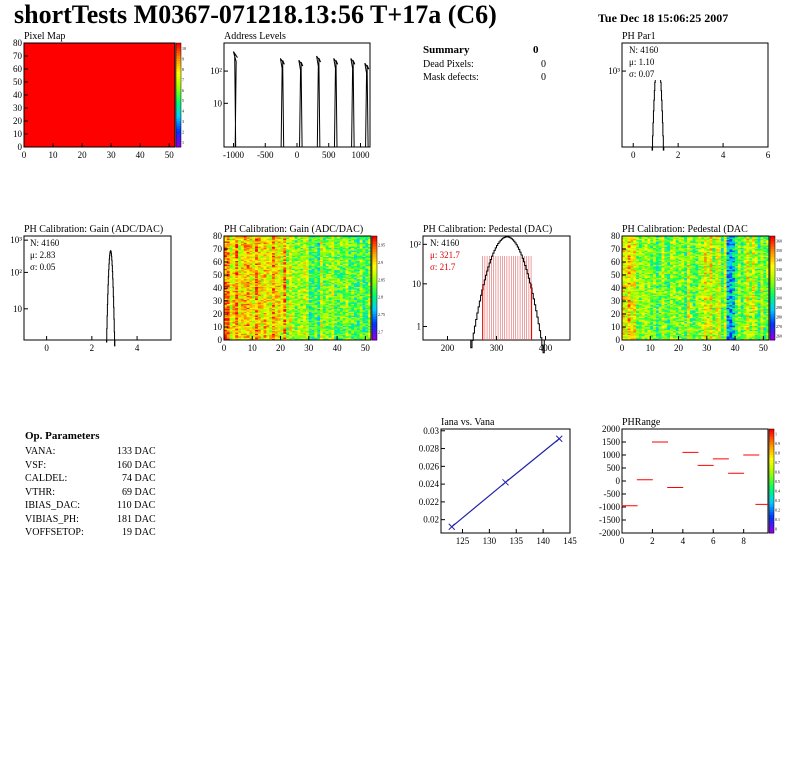 The image size is (796, 772). I want to click on ph-gain-1d-x-tick-label: 0, so click(46, 348).